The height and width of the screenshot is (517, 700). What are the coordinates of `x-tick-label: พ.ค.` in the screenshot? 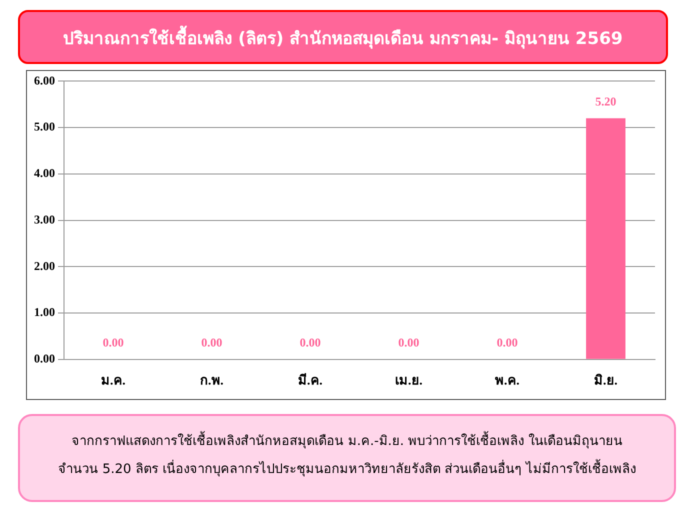 It's located at (507, 380).